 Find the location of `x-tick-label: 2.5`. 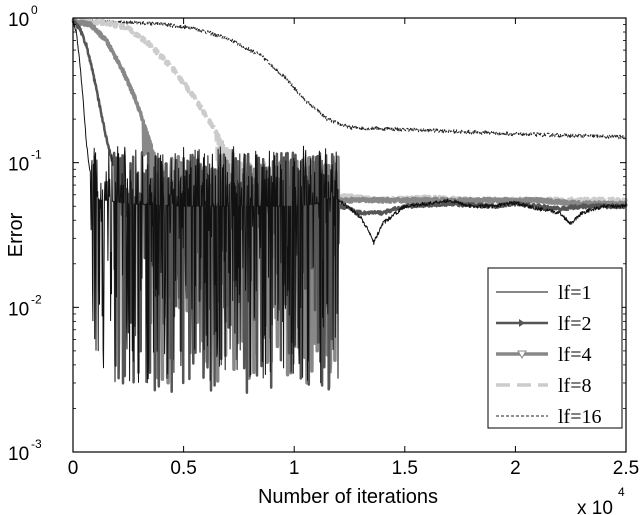

x-tick-label: 2.5 is located at coordinates (626, 468).